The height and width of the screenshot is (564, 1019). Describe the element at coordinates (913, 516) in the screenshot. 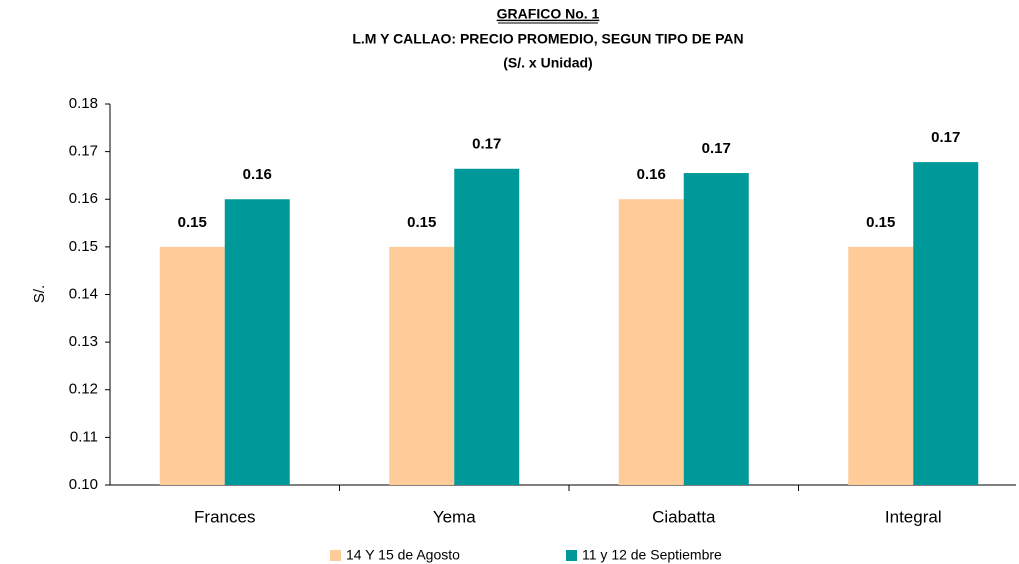

I see `x-tick-label: Integral` at that location.